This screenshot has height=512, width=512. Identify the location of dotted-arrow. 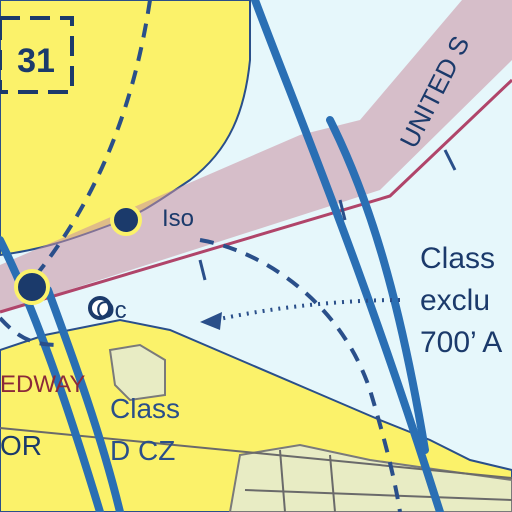
(300, 314).